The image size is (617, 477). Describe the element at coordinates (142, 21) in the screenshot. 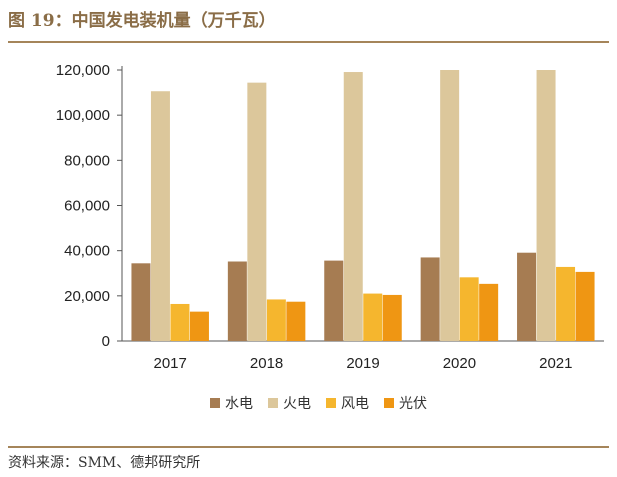

I see `figure-title: 图 19：中国发电装机量（万千瓦）` at that location.